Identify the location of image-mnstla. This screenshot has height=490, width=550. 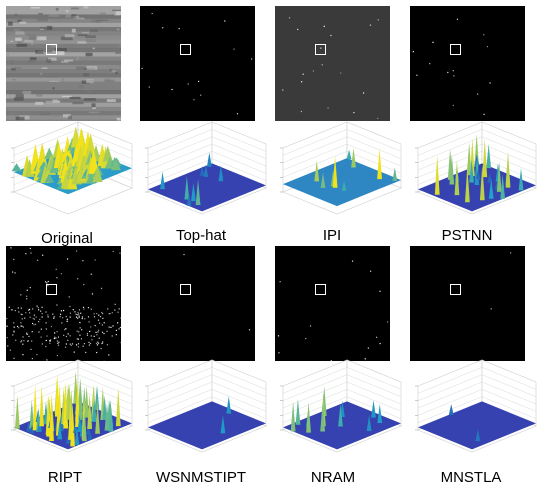
(467, 303).